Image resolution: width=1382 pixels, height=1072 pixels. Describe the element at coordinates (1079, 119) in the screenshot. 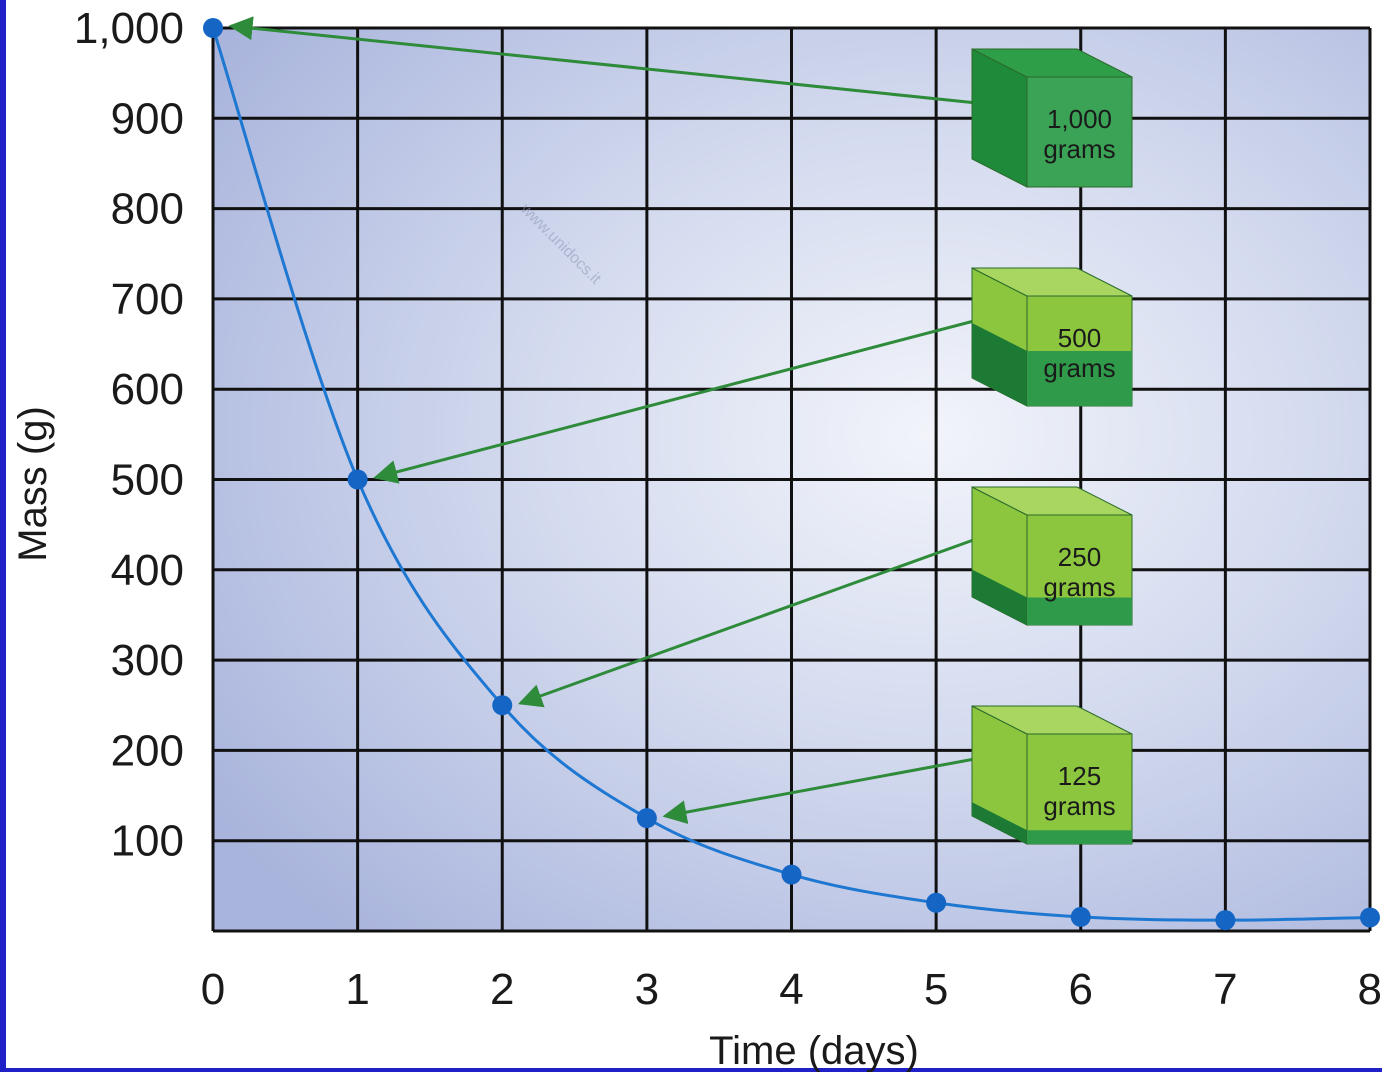

I see `cube-value: 1,000` at that location.